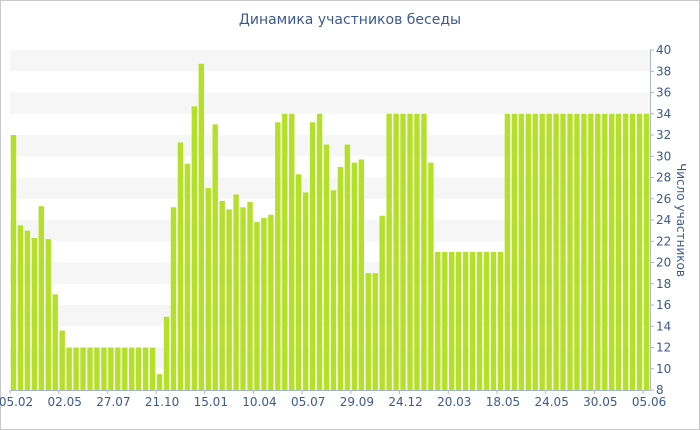 This screenshot has height=430, width=700. What do you see at coordinates (405, 402) in the screenshot?
I see `x-tick-label: 24.12` at bounding box center [405, 402].